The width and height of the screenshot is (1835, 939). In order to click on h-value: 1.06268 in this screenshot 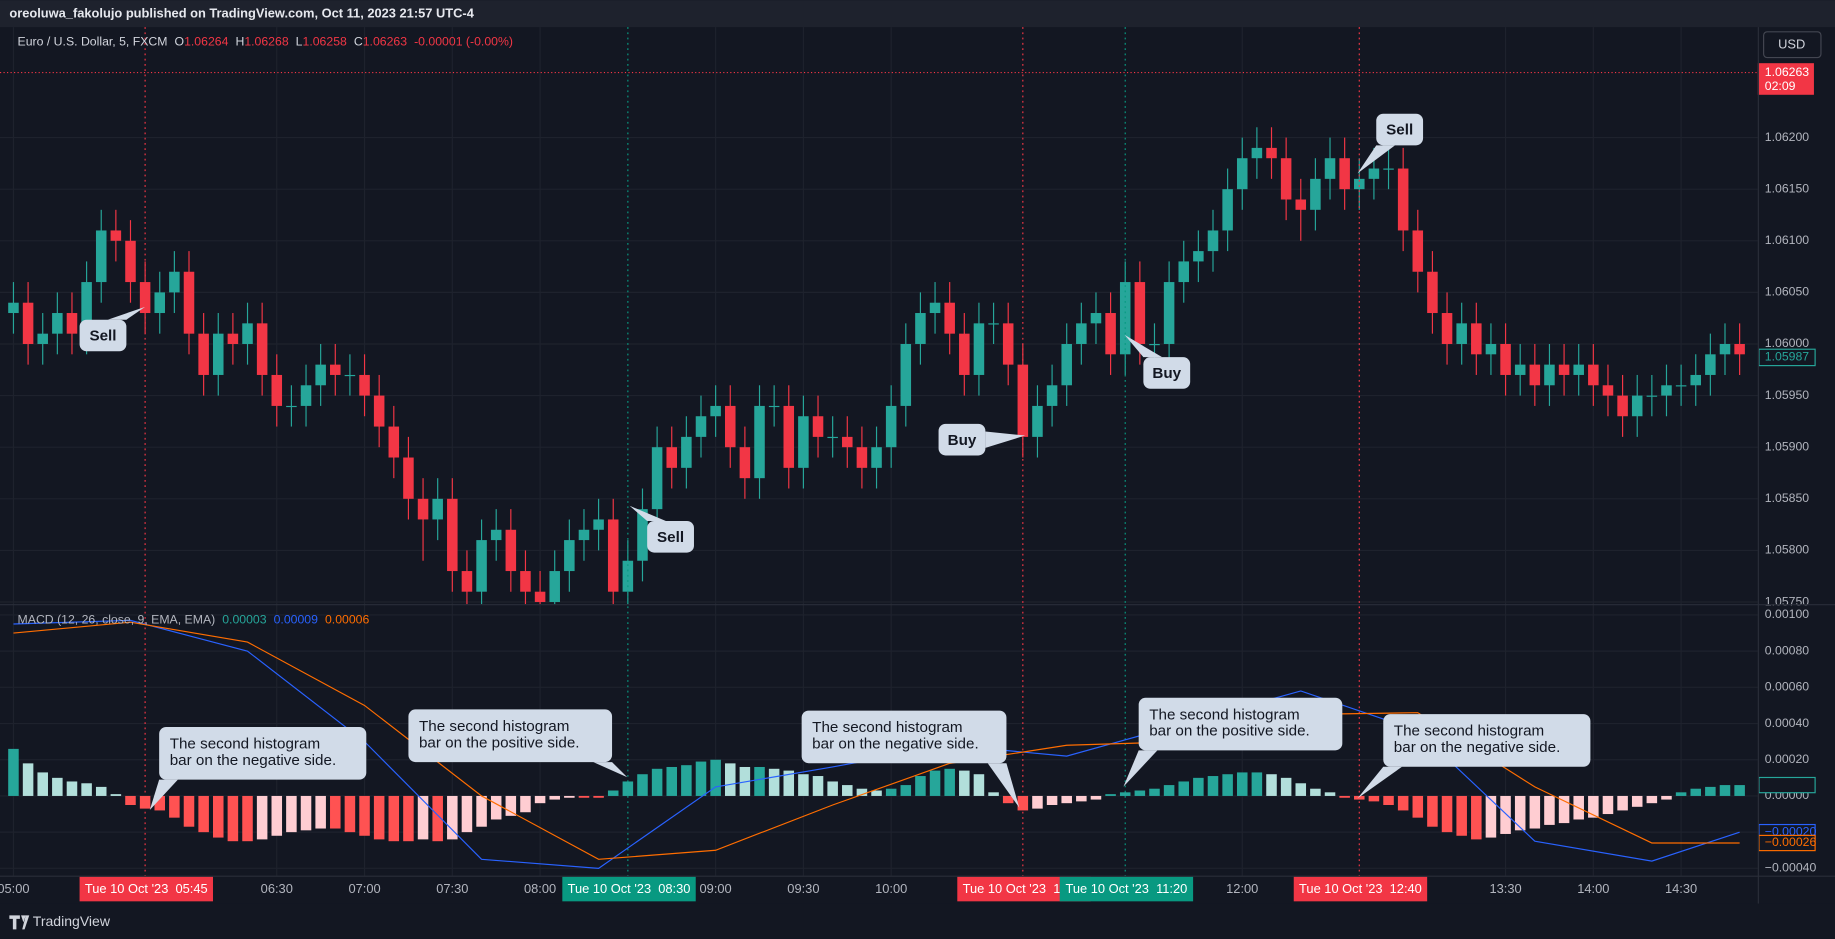, I will do `click(266, 42)`.